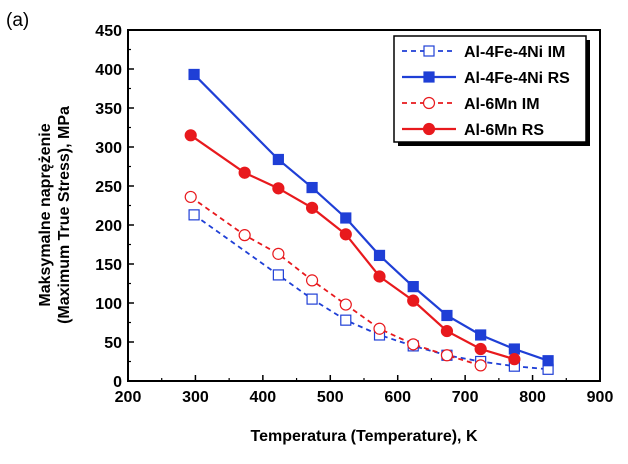 This screenshot has height=464, width=628. What do you see at coordinates (108, 148) in the screenshot?
I see `y-tick-label-300: 300` at bounding box center [108, 148].